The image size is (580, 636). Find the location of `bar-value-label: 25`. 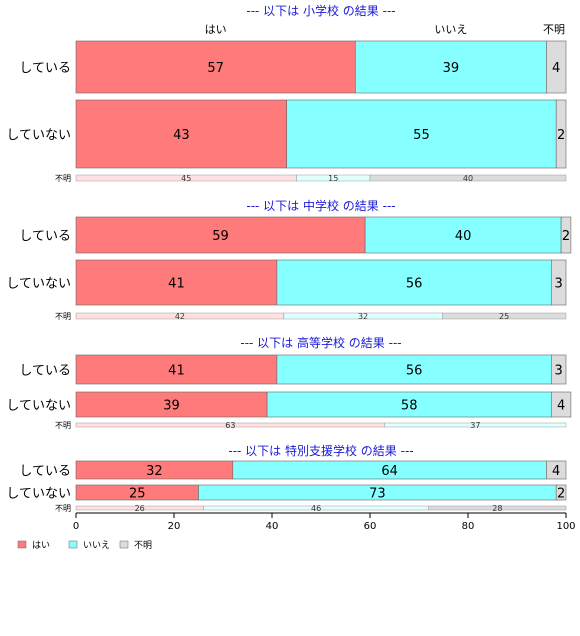

bar-value-label: 25 is located at coordinates (137, 494).